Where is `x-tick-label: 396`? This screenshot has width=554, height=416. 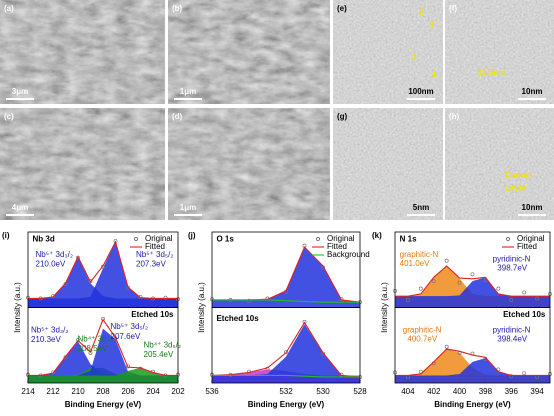
x-tick-label: 396 is located at coordinates (512, 391).